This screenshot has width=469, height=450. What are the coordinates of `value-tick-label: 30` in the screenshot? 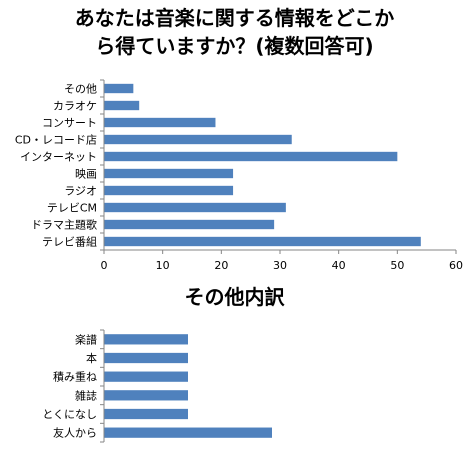 It's located at (280, 265).